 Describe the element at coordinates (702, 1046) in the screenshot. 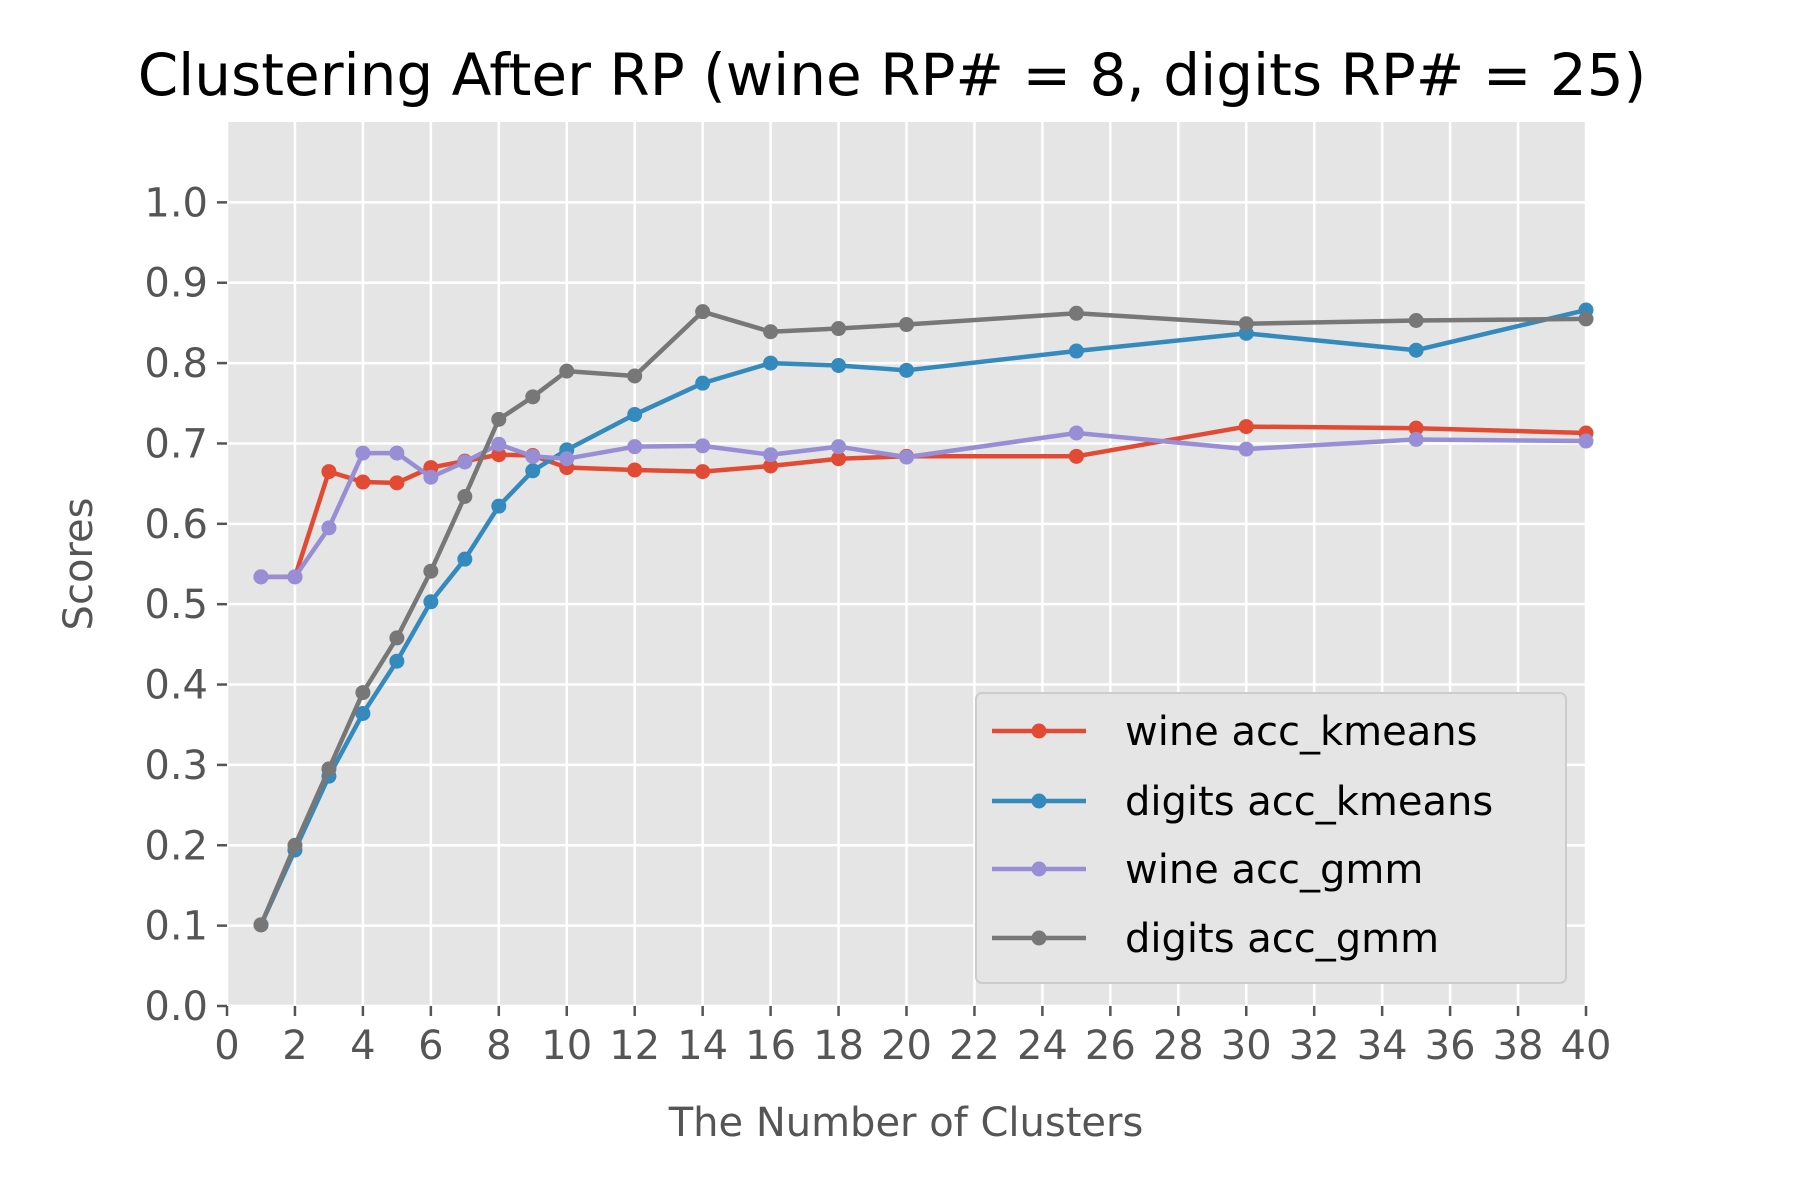

I see `x-tick-label: 14` at that location.